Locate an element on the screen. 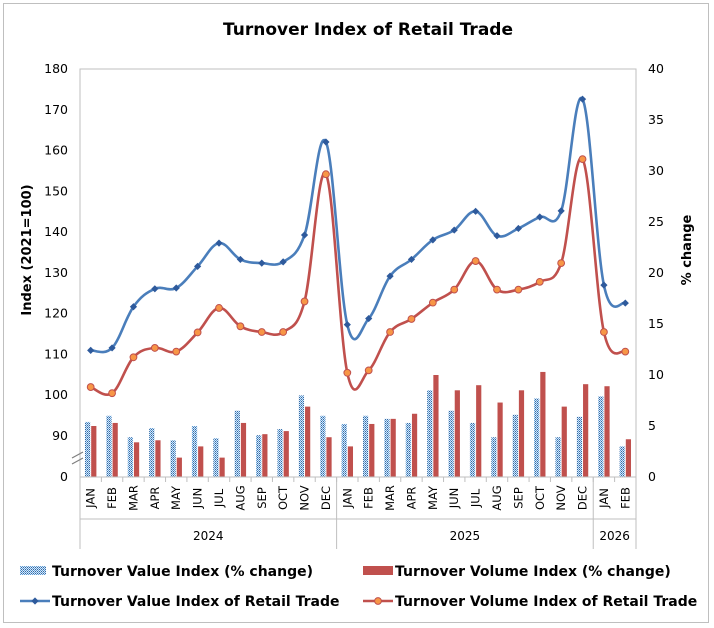 The image size is (714, 628). x-month-label: FEB is located at coordinates (625, 498).